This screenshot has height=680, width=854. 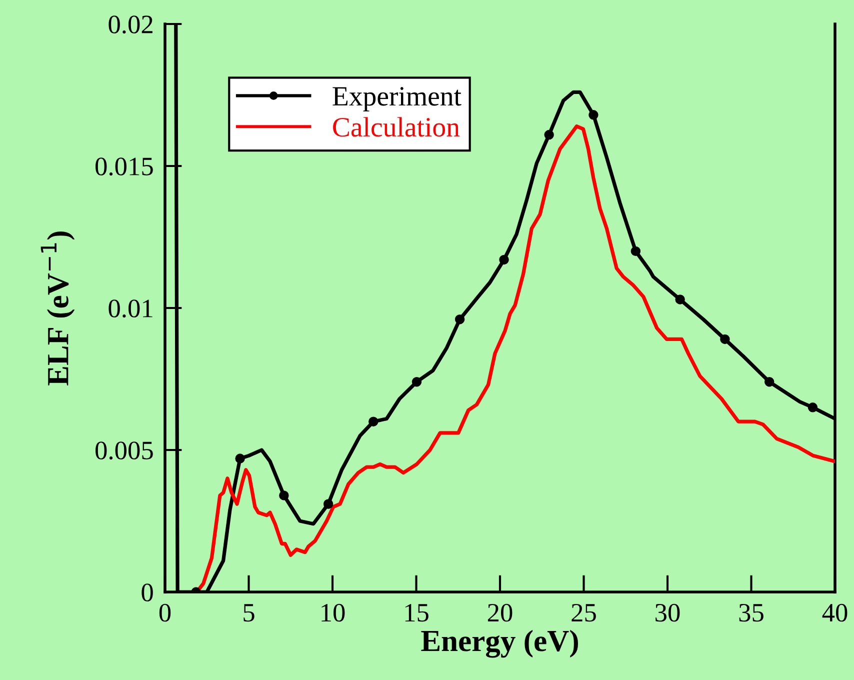 I want to click on x-axis-title: Energy (eV), so click(x=499, y=644).